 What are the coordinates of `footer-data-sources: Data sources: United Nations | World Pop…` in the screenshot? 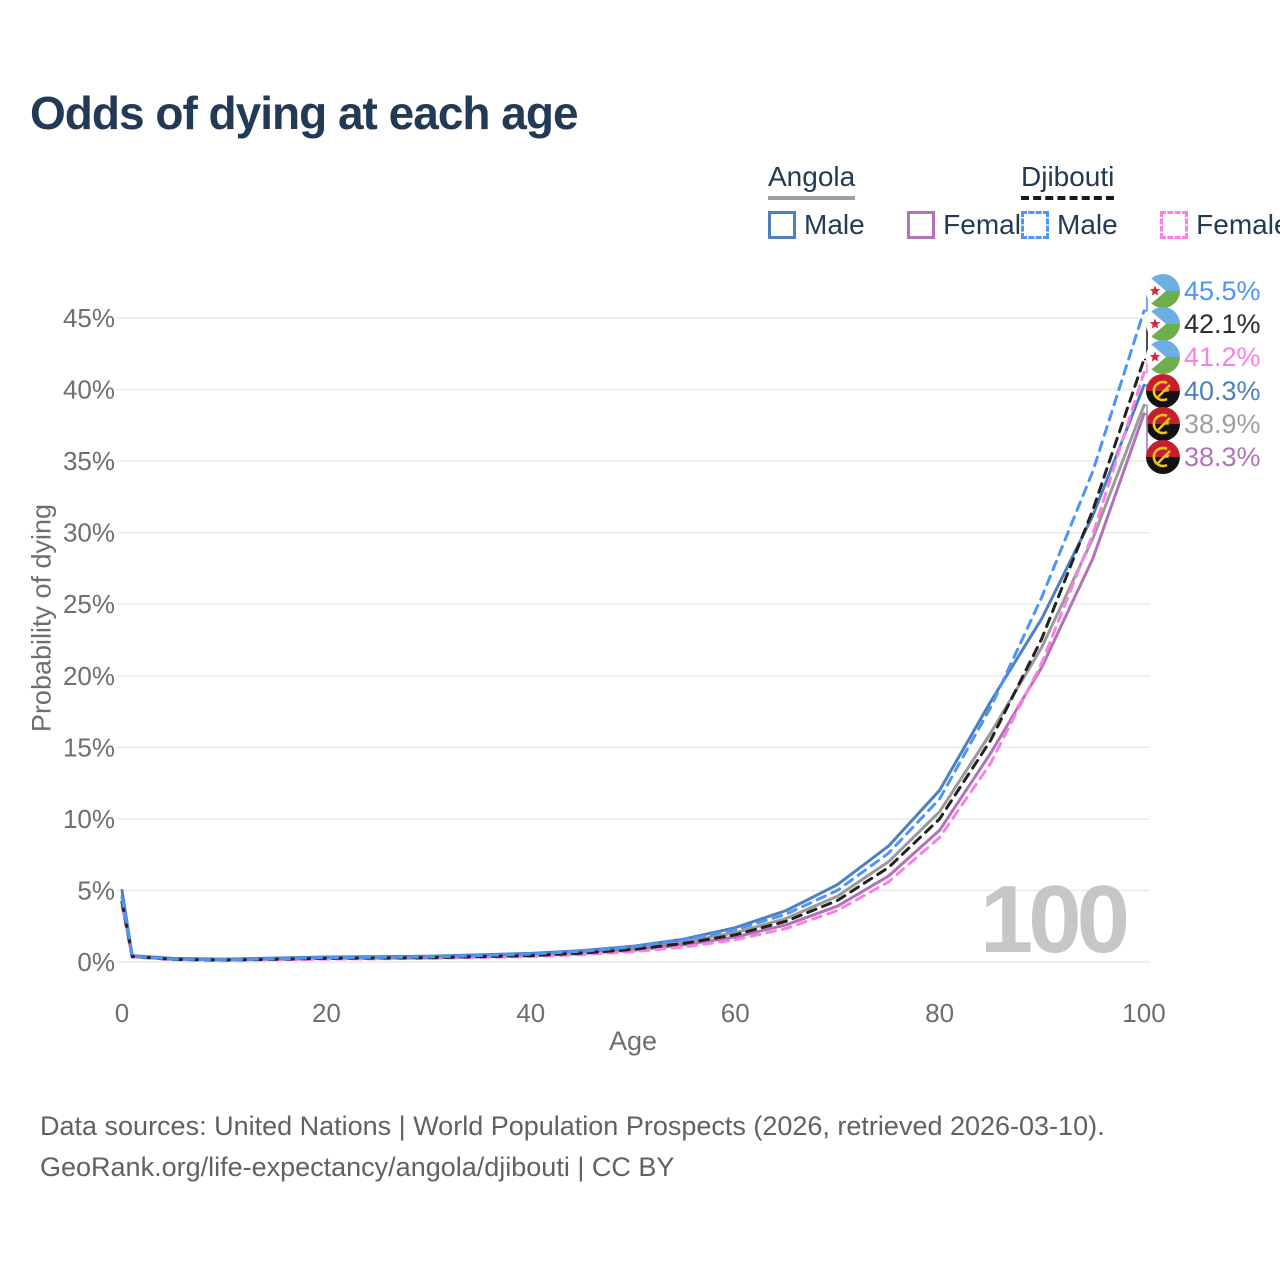 It's located at (572, 1126).